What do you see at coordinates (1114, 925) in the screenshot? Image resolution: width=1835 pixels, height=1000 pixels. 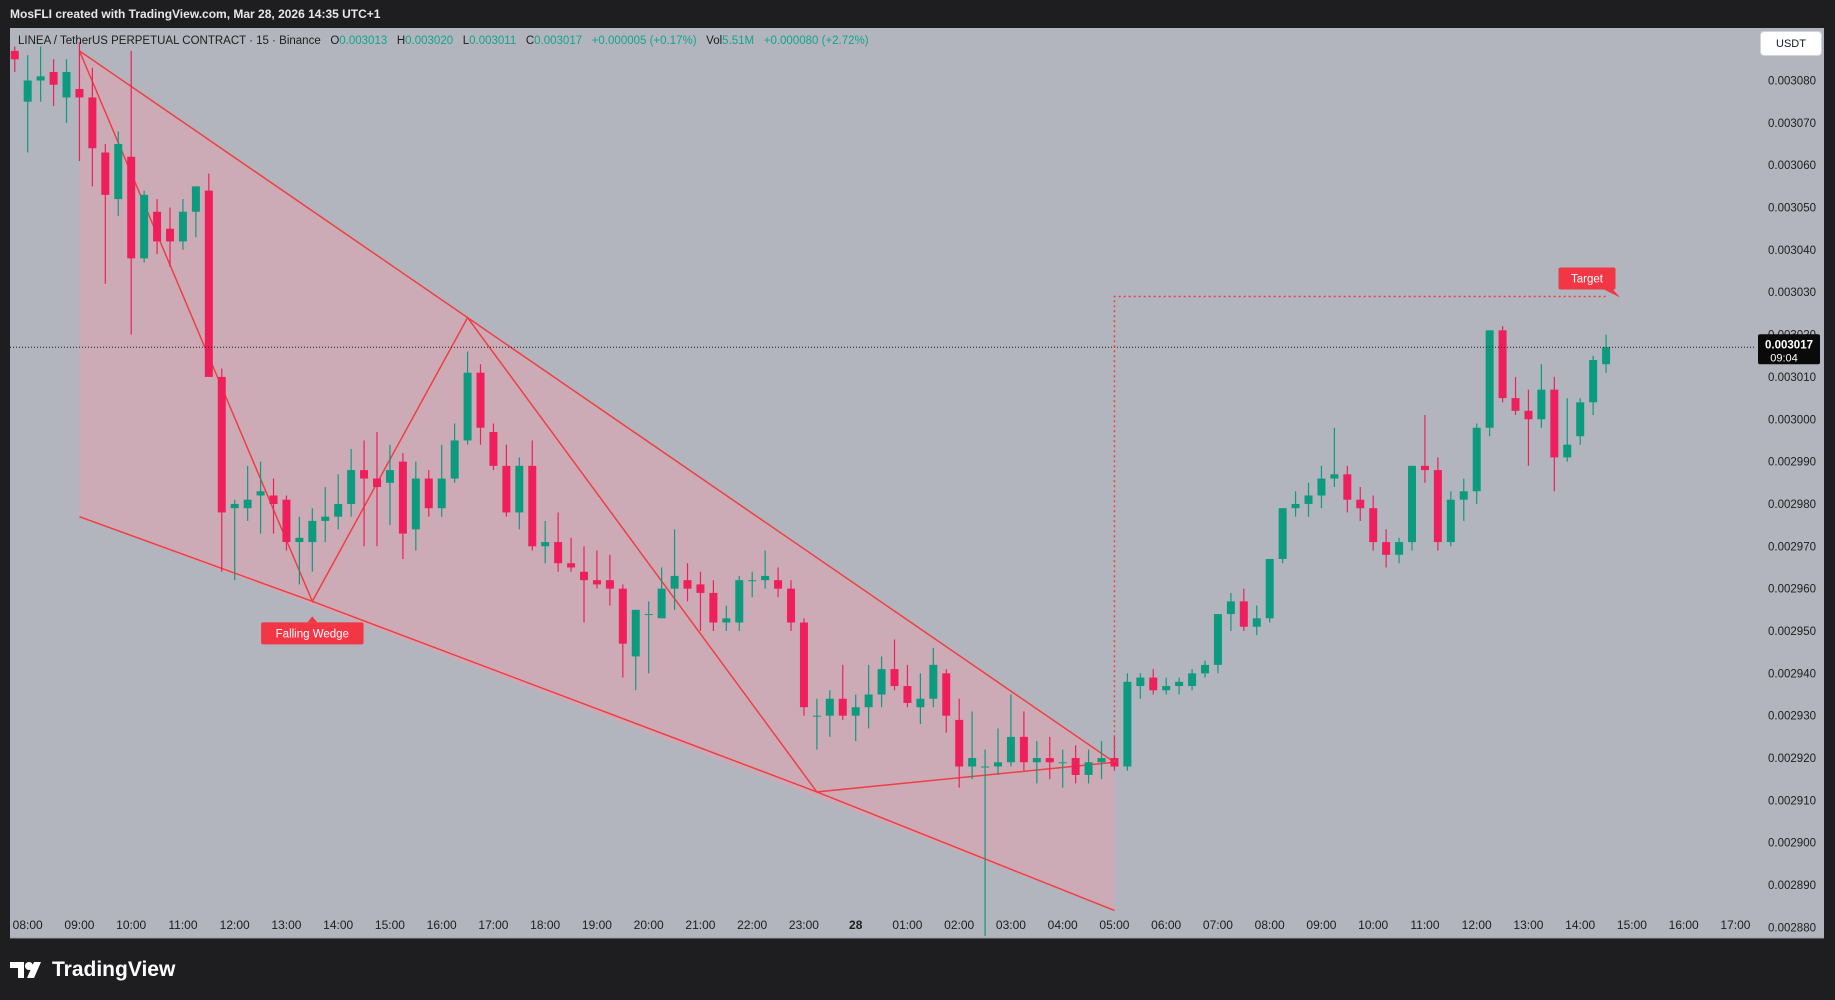 I see `time-tick-label: 05:00` at bounding box center [1114, 925].